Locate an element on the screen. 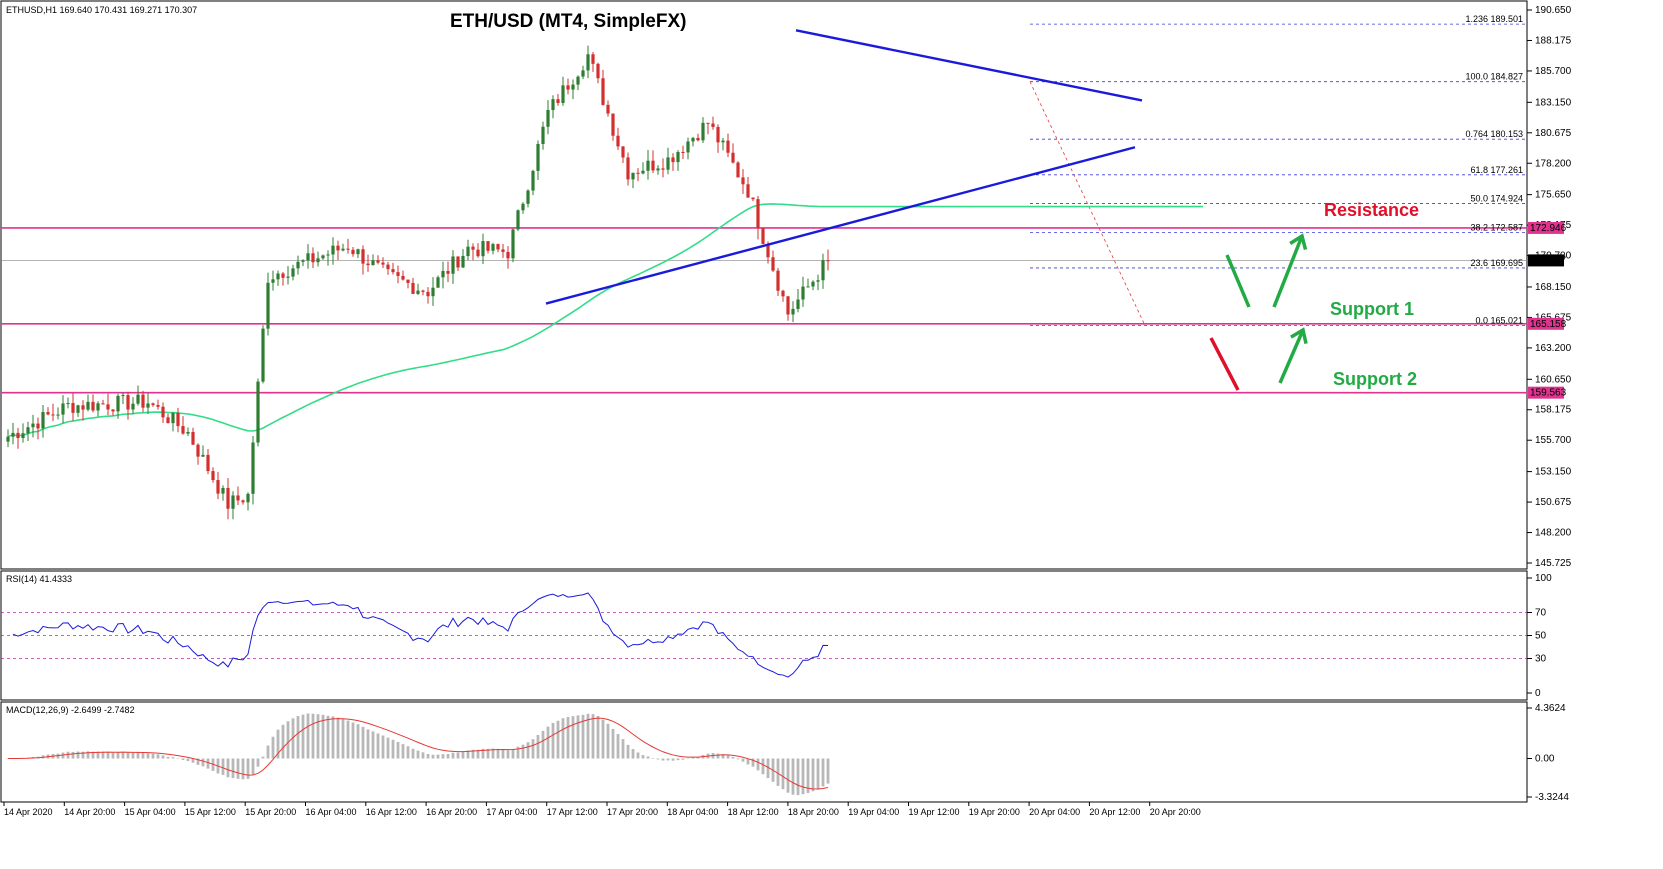  time-tick-label: 15 Apr 04:00 is located at coordinates (150, 812).